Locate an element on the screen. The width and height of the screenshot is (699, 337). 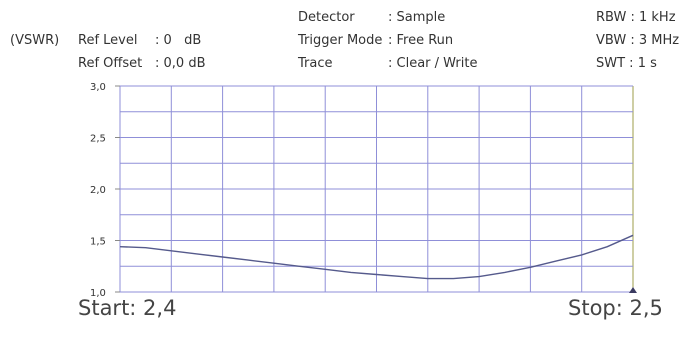
y-tick-label: 2,0 is located at coordinates (98, 190).